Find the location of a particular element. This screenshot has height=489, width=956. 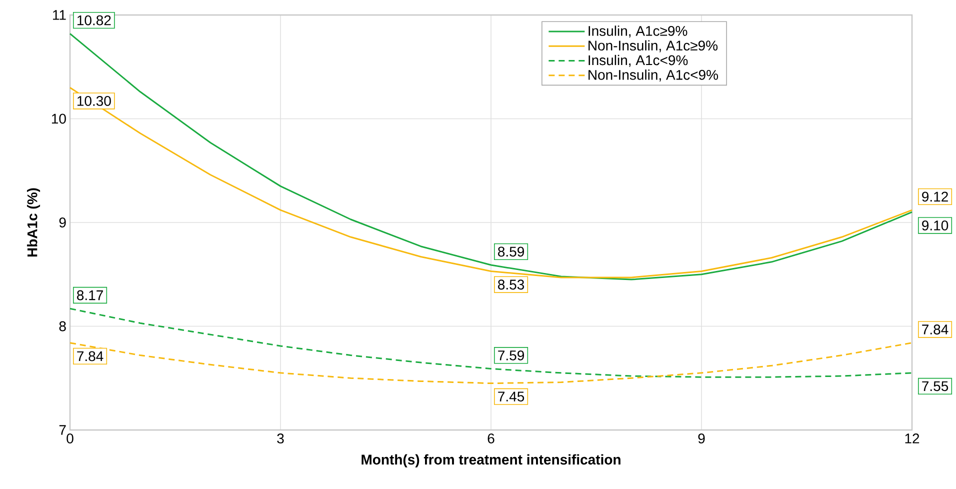

data-label: 8.59 is located at coordinates (511, 251).